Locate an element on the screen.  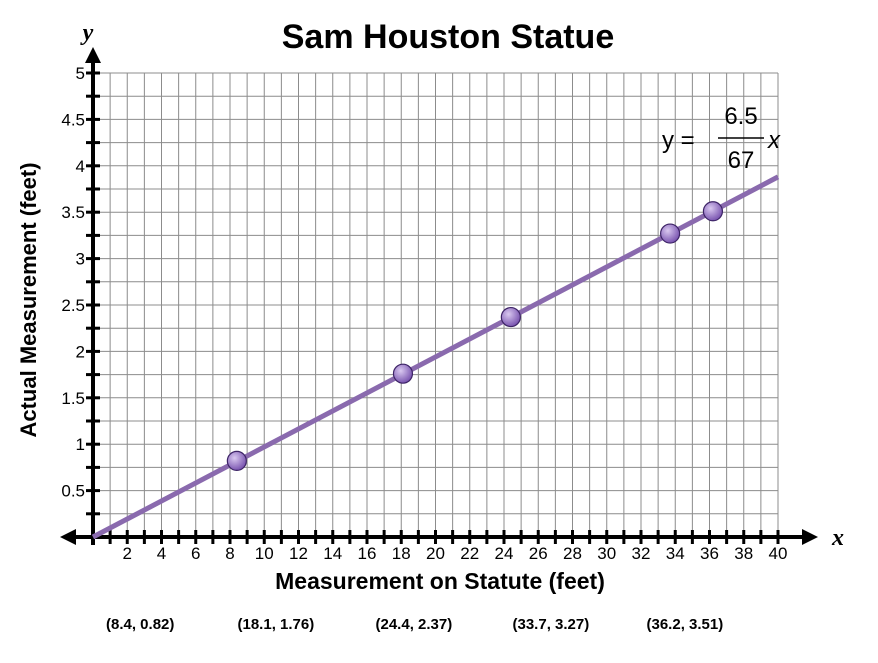
x-tick-label: 34 is located at coordinates (675, 553).